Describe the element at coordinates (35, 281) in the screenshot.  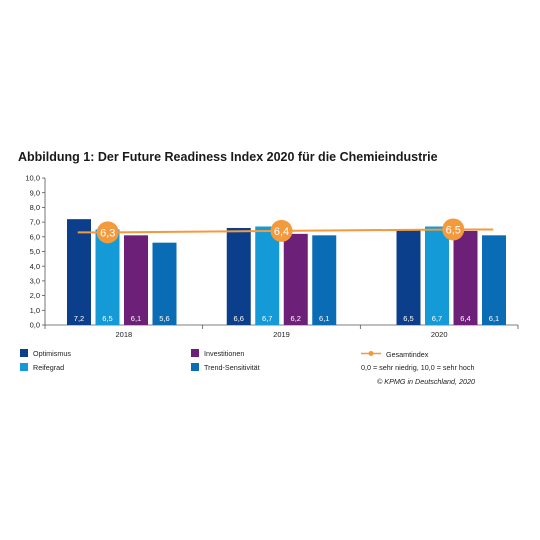
I see `y-tick-label: 3,0` at that location.